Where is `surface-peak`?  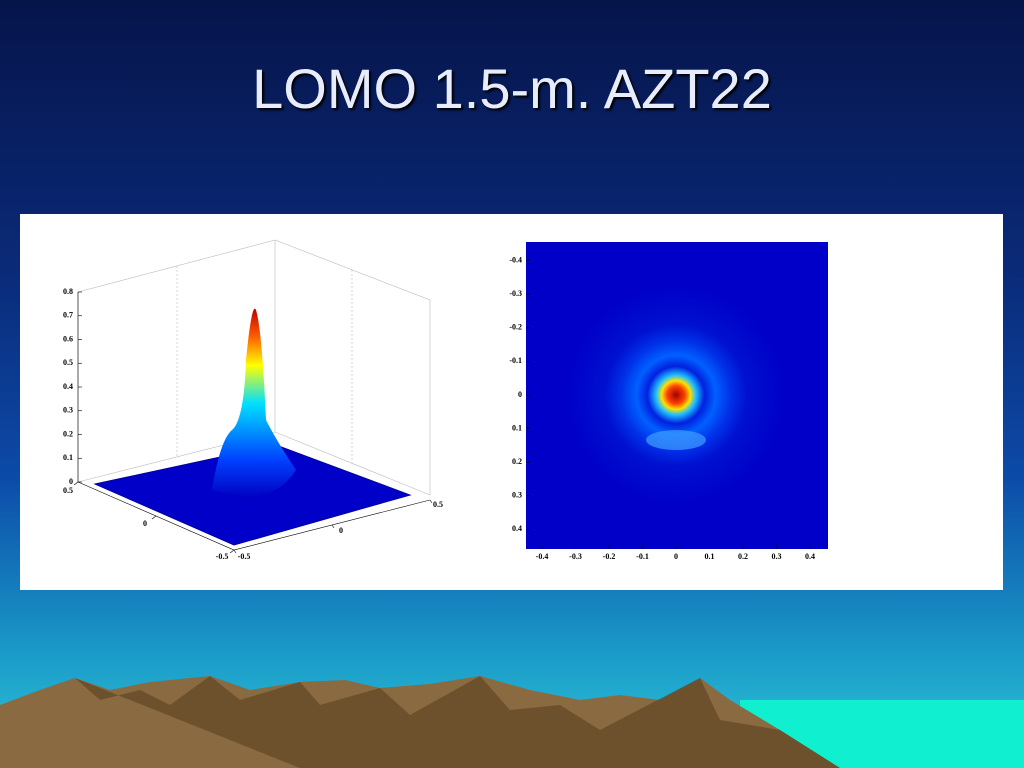
surface-peak is located at coordinates (254, 403).